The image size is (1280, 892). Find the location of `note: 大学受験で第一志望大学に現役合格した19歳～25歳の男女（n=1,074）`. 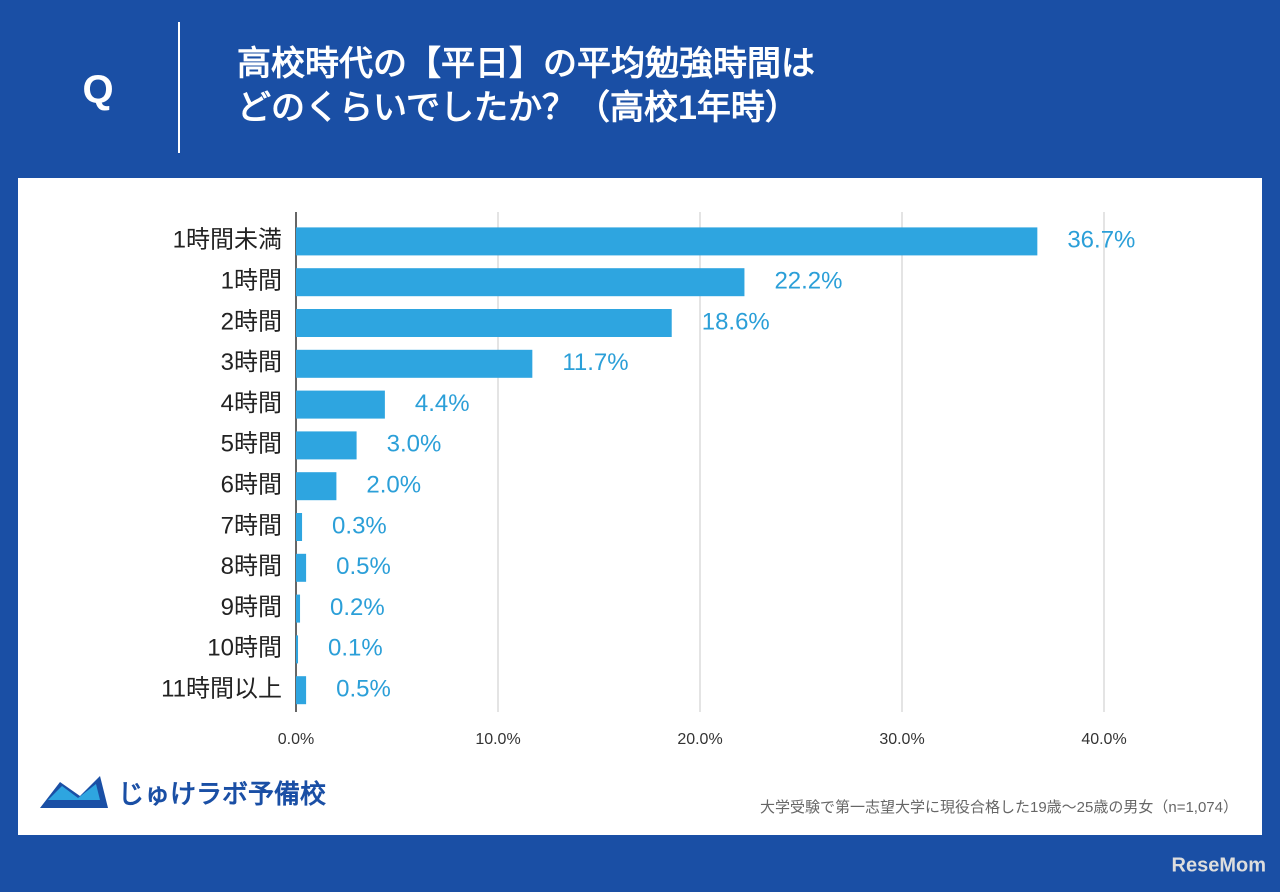

note: 大学受験で第一志望大学に現役合格した19歳～25歳の男女（n=1,074） is located at coordinates (999, 807).